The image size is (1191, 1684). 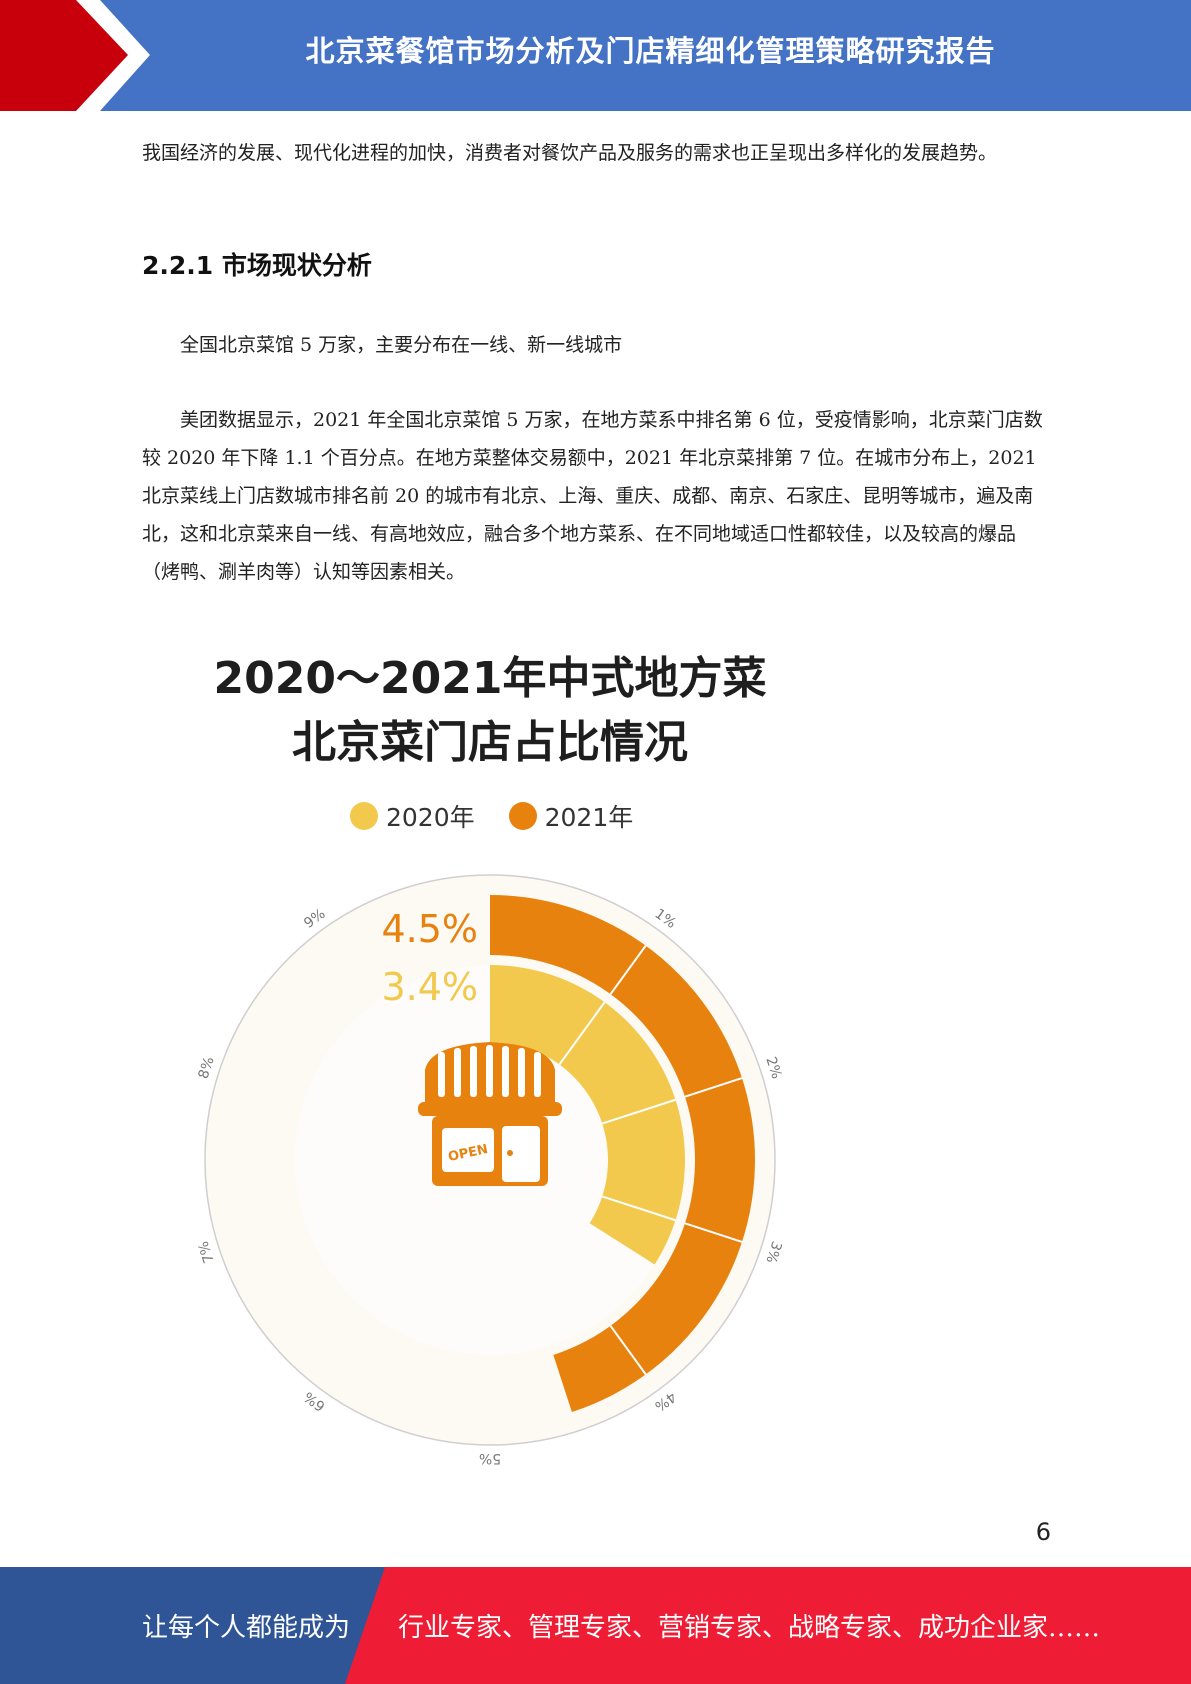 What do you see at coordinates (246, 1628) in the screenshot?
I see `footer-slogan-left: 让每个人都能成为` at bounding box center [246, 1628].